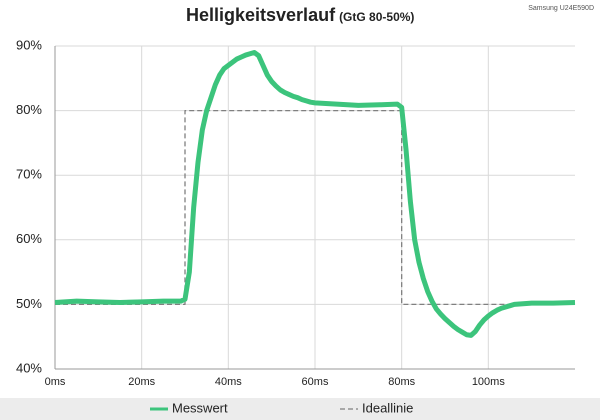 The height and width of the screenshot is (420, 600). I want to click on x-tick-label: 60ms, so click(315, 382).